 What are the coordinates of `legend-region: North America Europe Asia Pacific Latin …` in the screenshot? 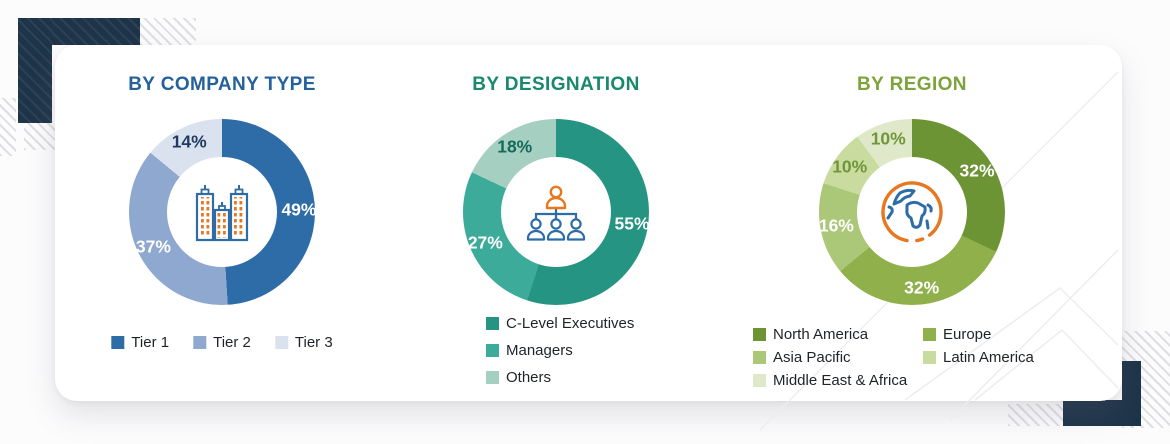 It's located at (893, 357).